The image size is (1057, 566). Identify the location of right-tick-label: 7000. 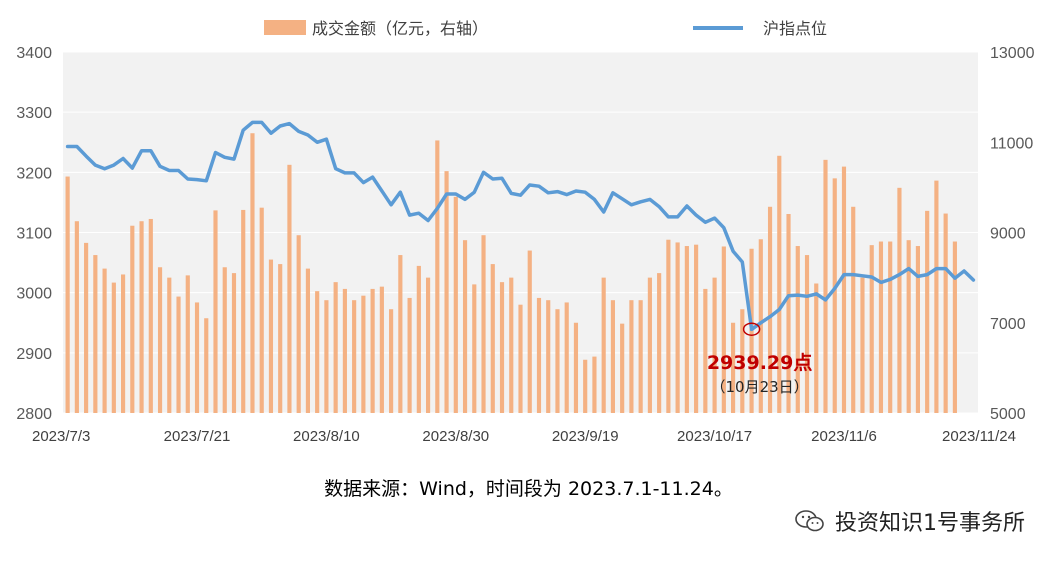
(1008, 324).